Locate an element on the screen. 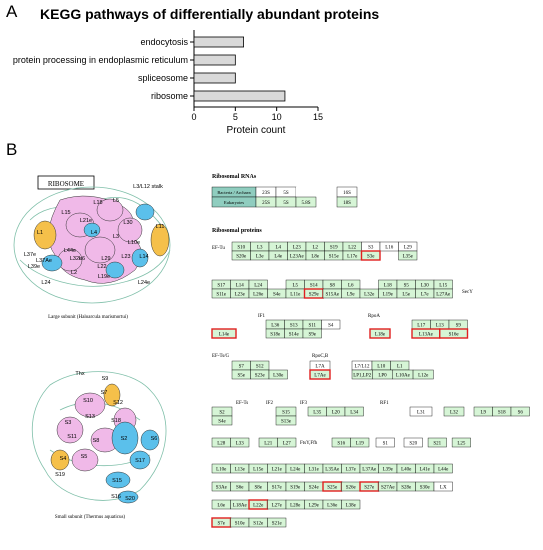  rrna-title: Ribosomal RNAs is located at coordinates (234, 177).